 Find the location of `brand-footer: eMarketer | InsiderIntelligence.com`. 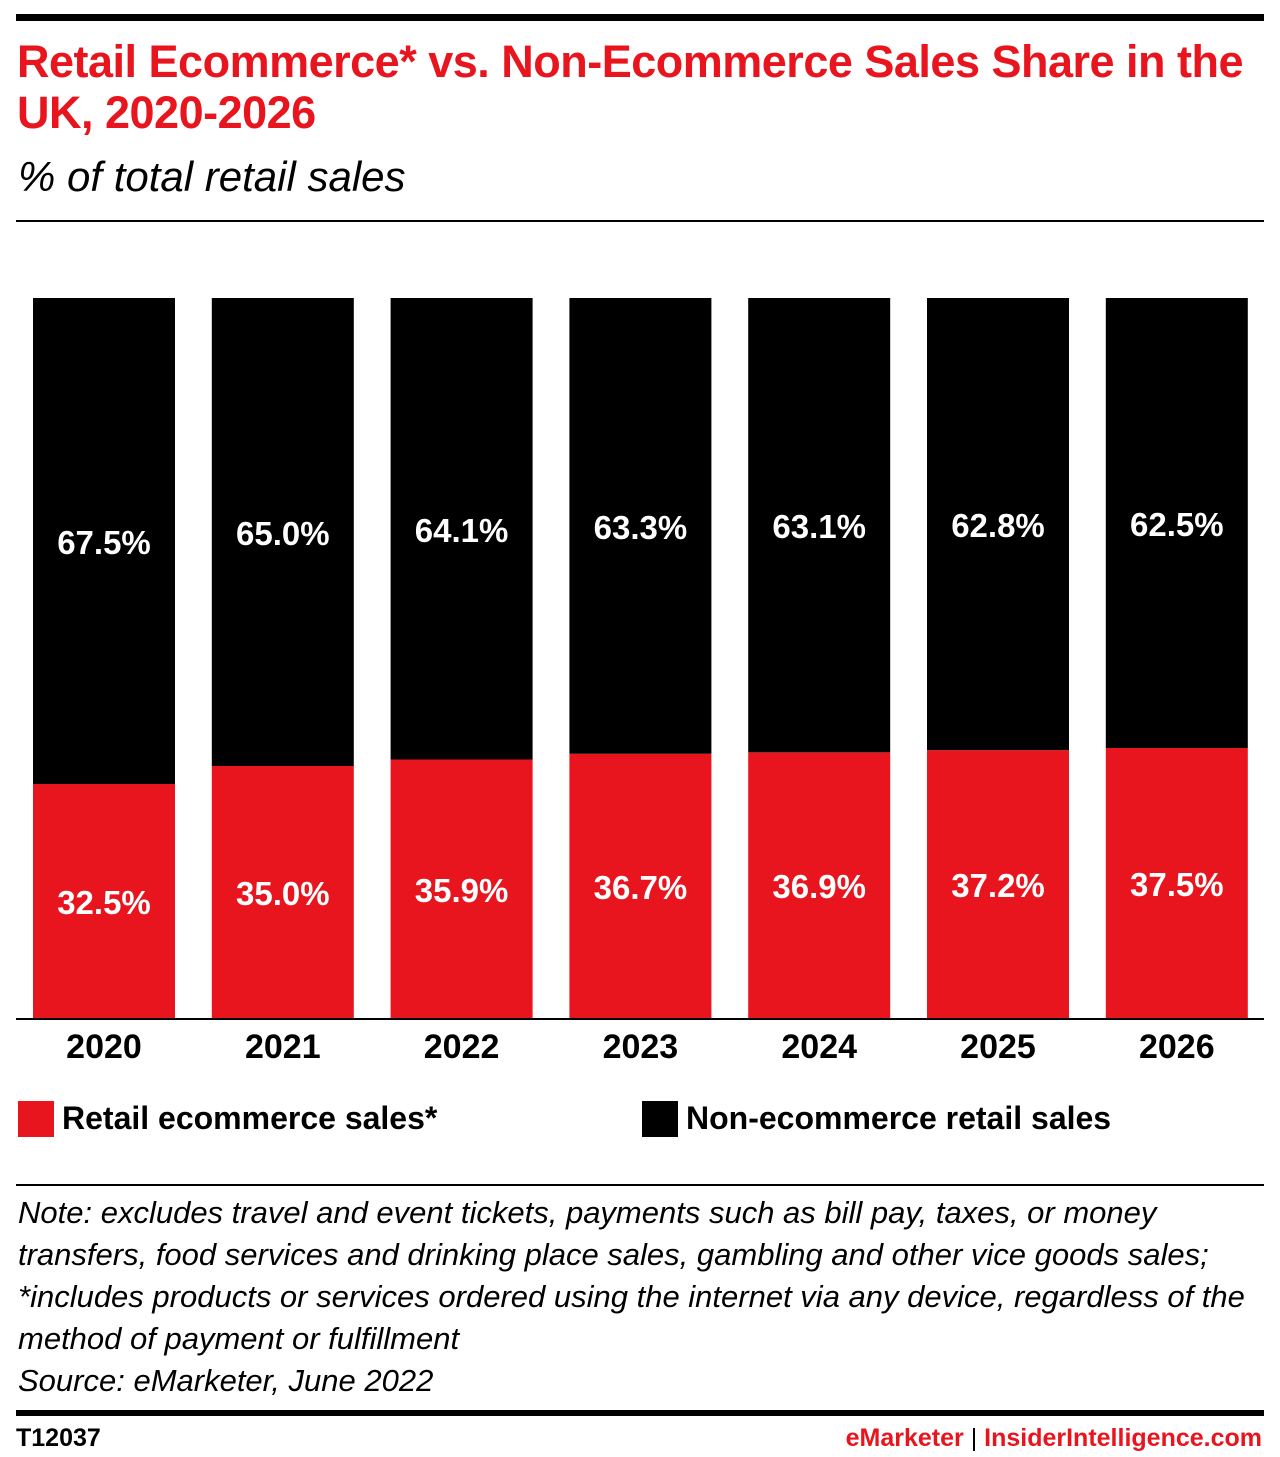

brand-footer: eMarketer | InsiderIntelligence.com is located at coordinates (1054, 1438).